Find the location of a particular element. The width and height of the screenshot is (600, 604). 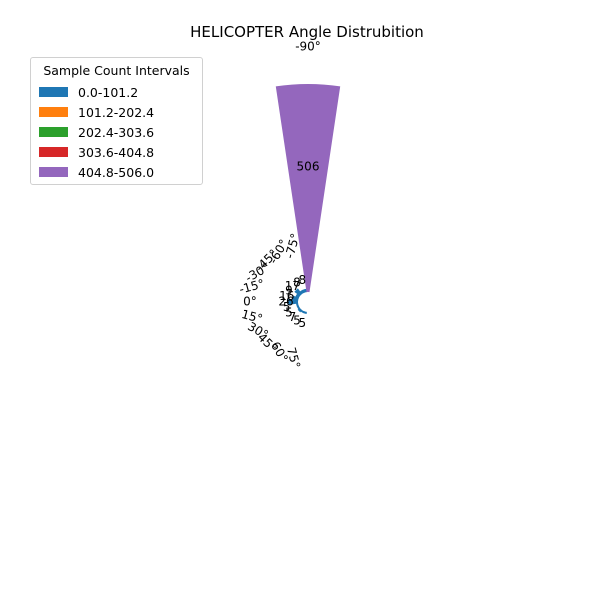

value-label: 16 is located at coordinates (286, 296).